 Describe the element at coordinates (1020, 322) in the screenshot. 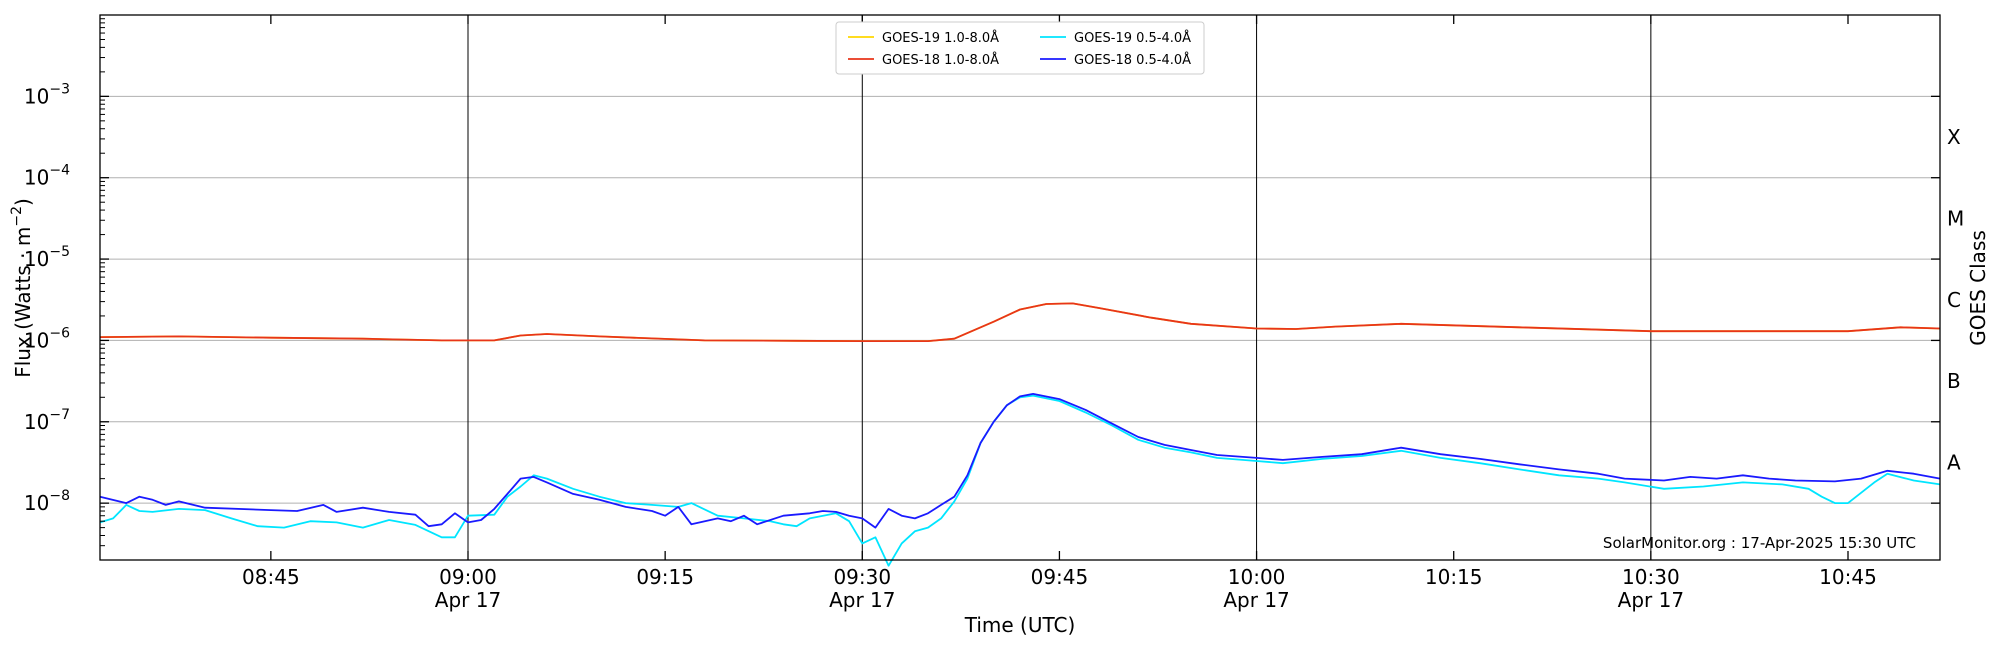

I see `series-line` at that location.